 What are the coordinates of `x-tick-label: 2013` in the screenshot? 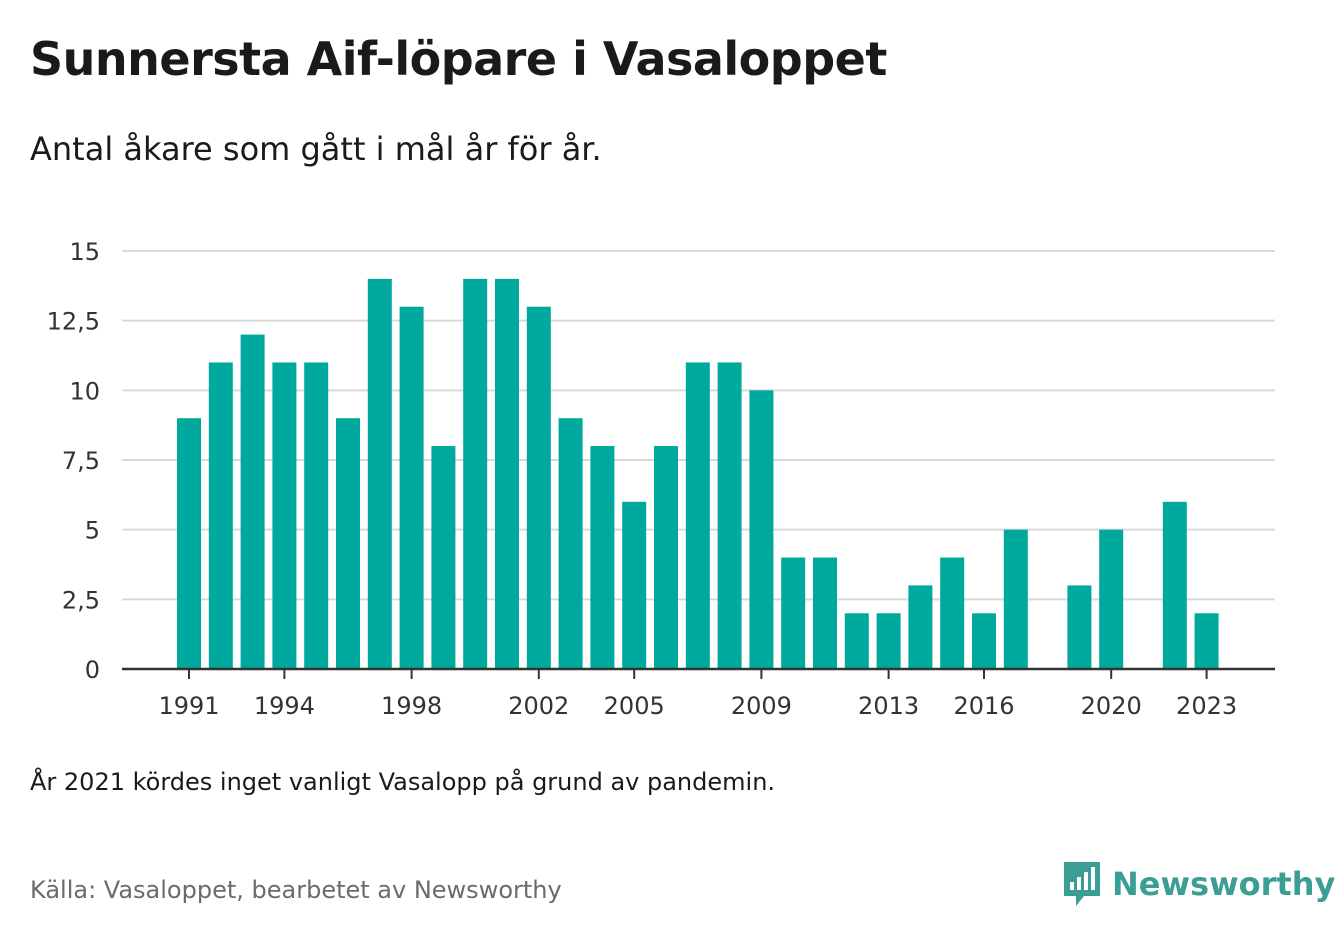 It's located at (888, 706).